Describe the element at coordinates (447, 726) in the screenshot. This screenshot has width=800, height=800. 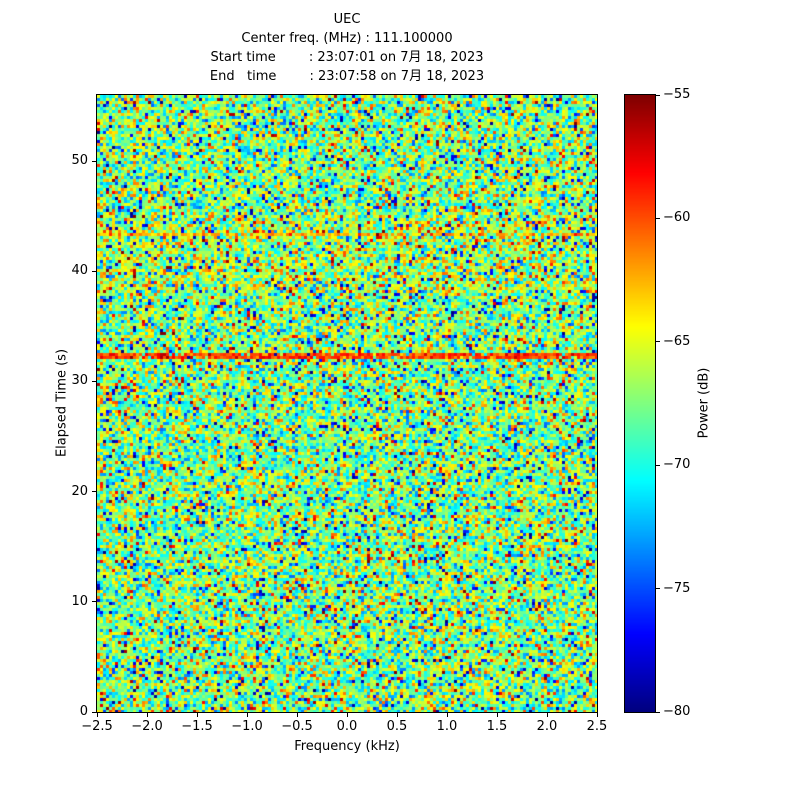
I see `x-tick-label: 1.0` at that location.